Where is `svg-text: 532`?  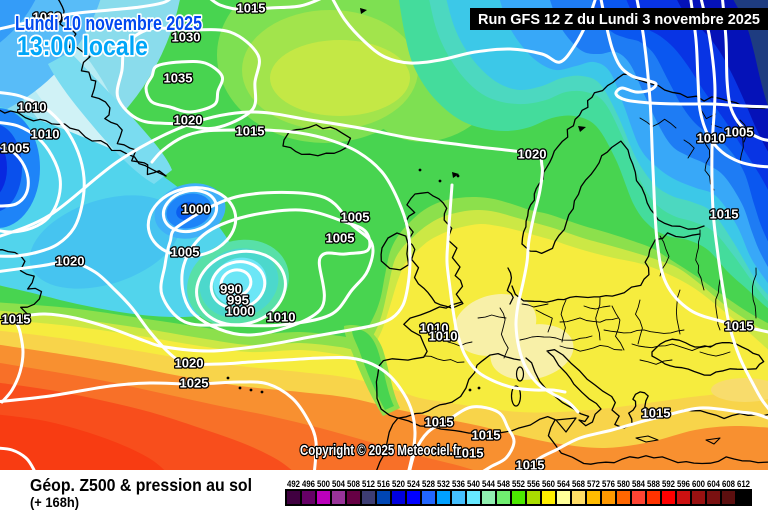
svg-text: 532 is located at coordinates (443, 484).